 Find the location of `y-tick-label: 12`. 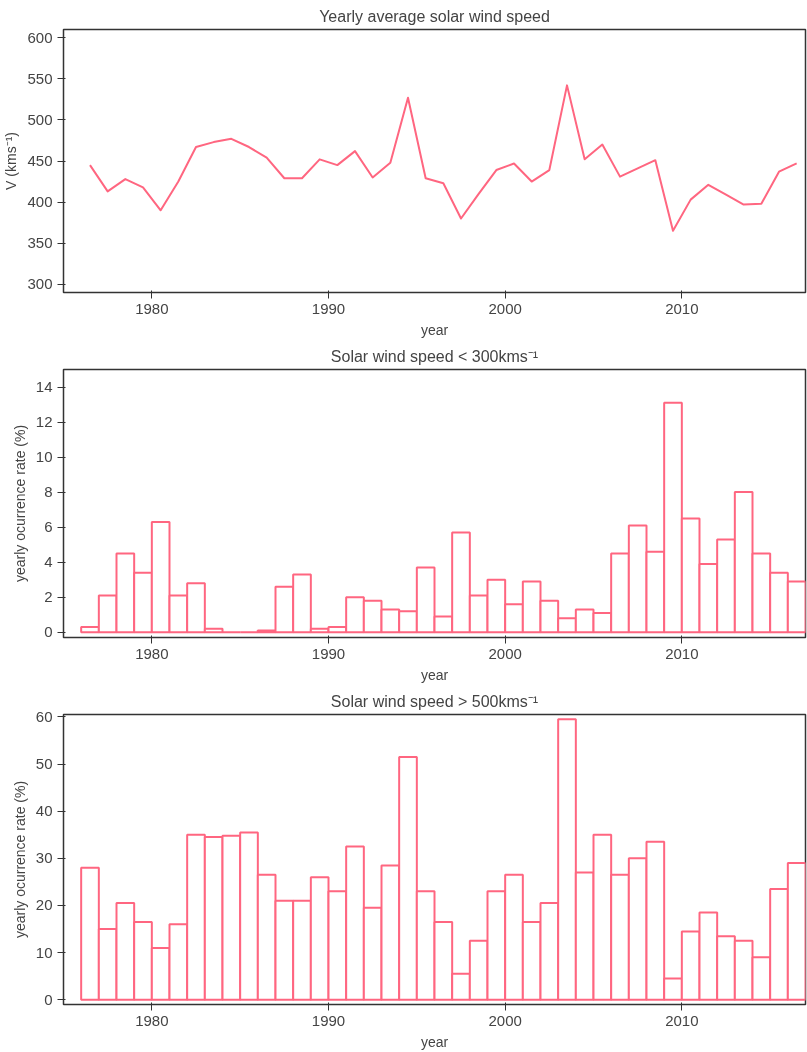

y-tick-label: 12 is located at coordinates (44, 422).